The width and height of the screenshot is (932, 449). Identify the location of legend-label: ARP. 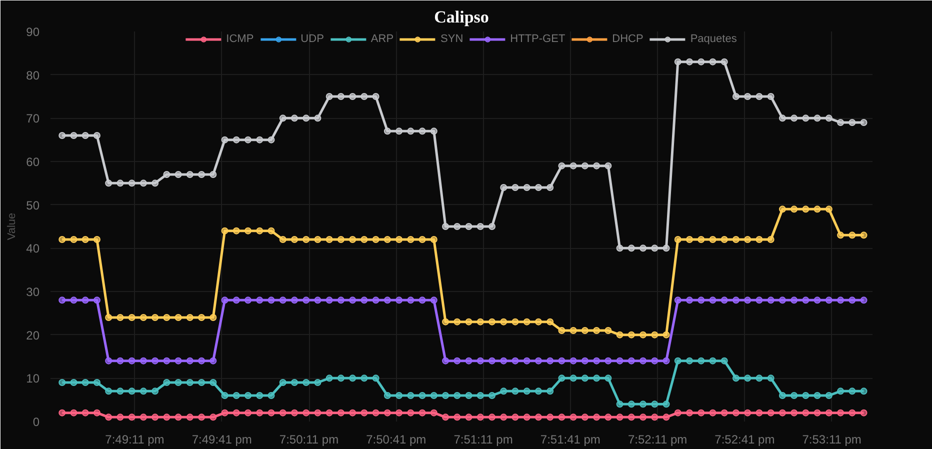
(382, 39).